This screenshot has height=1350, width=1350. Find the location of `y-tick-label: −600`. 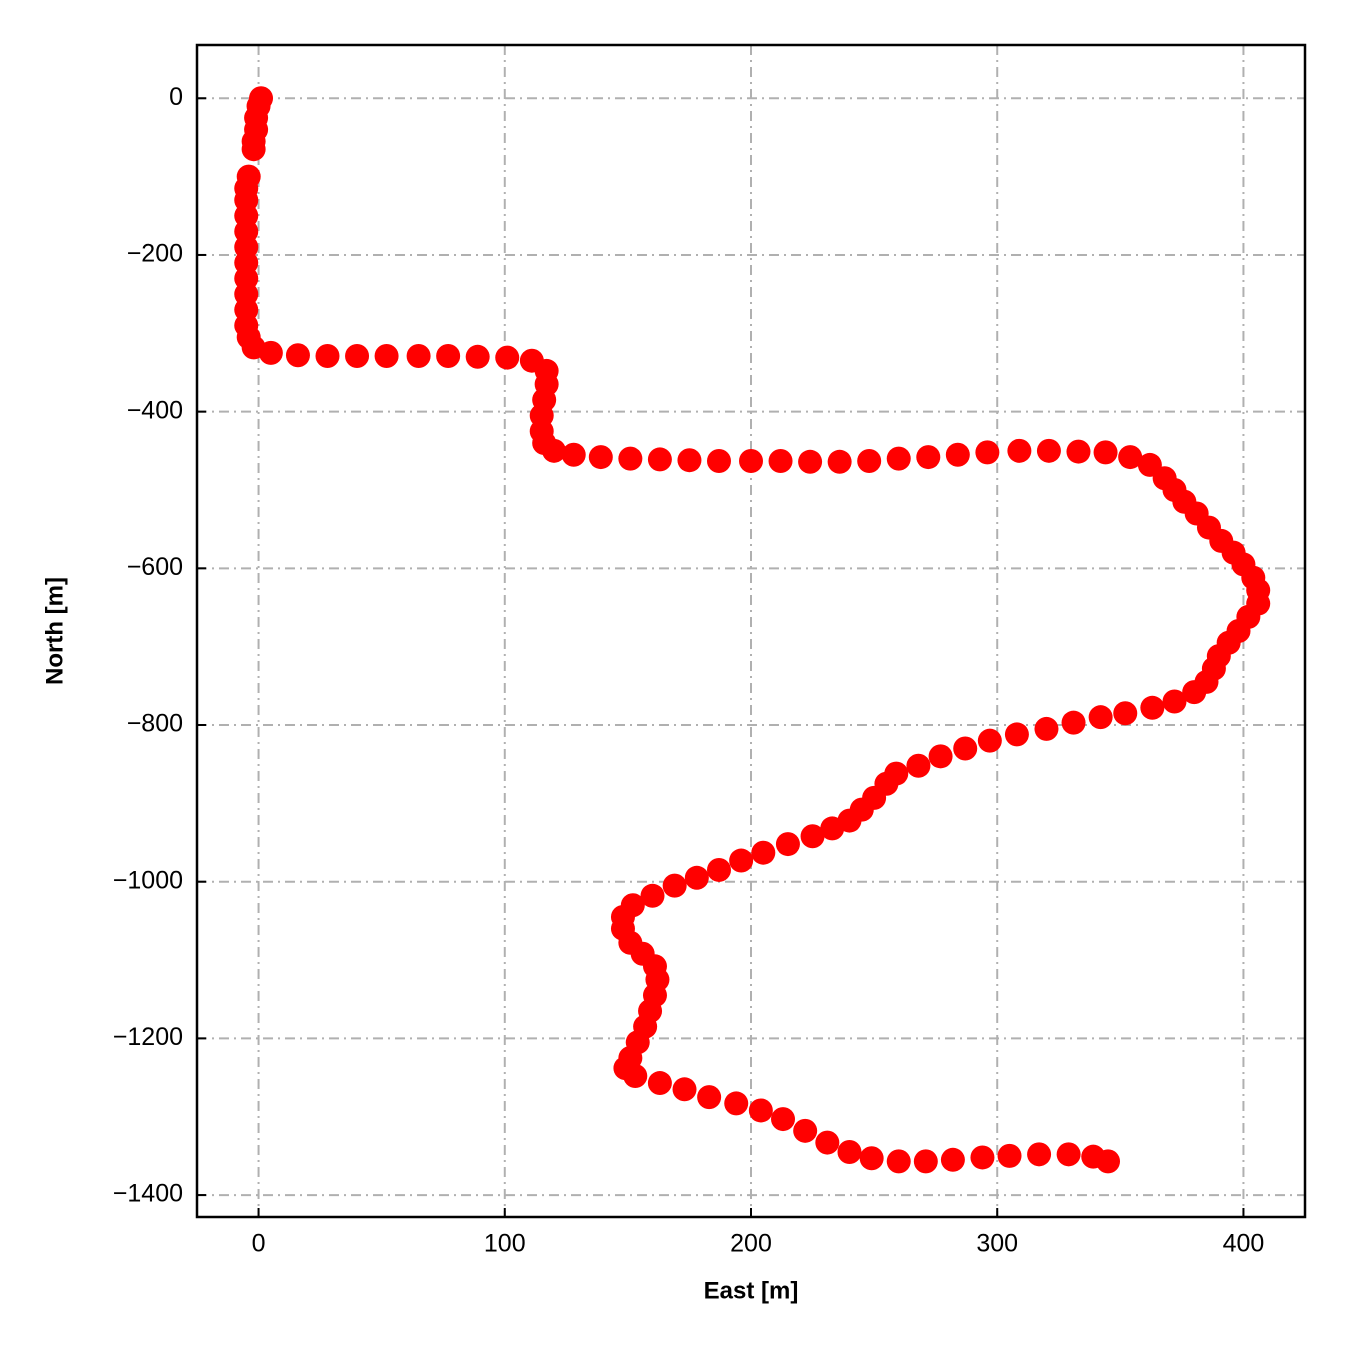

y-tick-label: −600 is located at coordinates (155, 567).